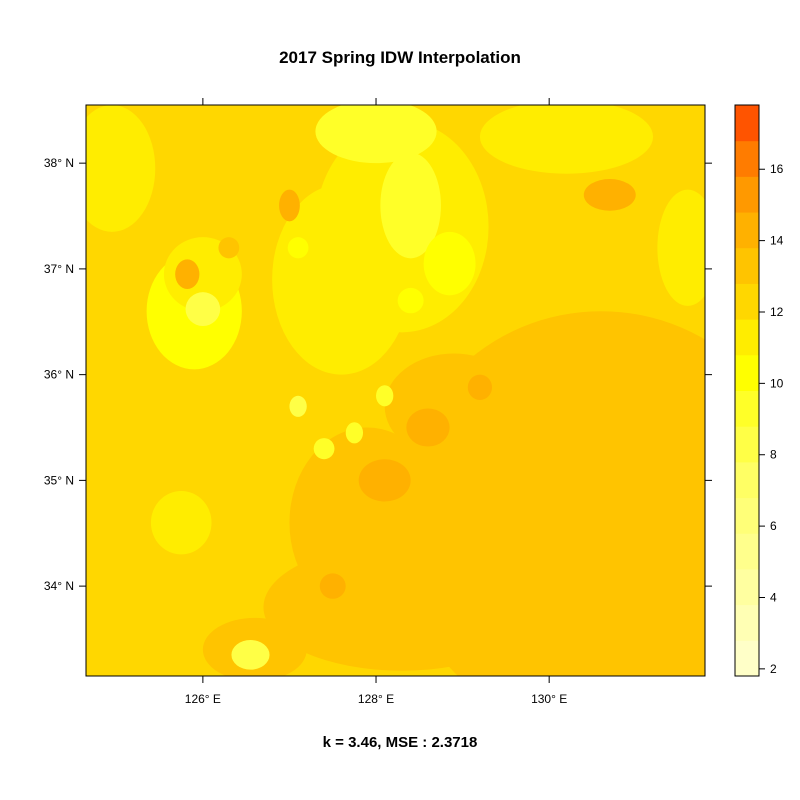 The image size is (800, 800). What do you see at coordinates (773, 597) in the screenshot?
I see `colorbar-tick-label: 4` at bounding box center [773, 597].